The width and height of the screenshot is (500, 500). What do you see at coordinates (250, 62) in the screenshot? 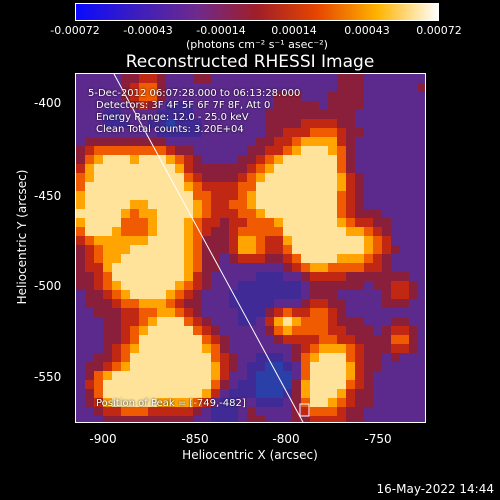
I see `plot-title: Reconstructed RHESSI Image` at bounding box center [250, 62].